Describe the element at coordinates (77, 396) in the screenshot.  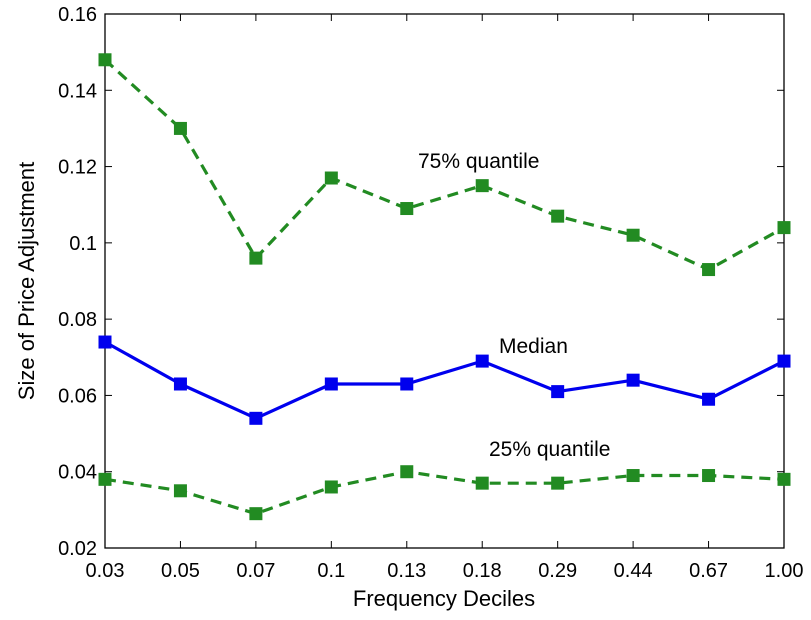
I see `y-tick-label: 0.06` at that location.